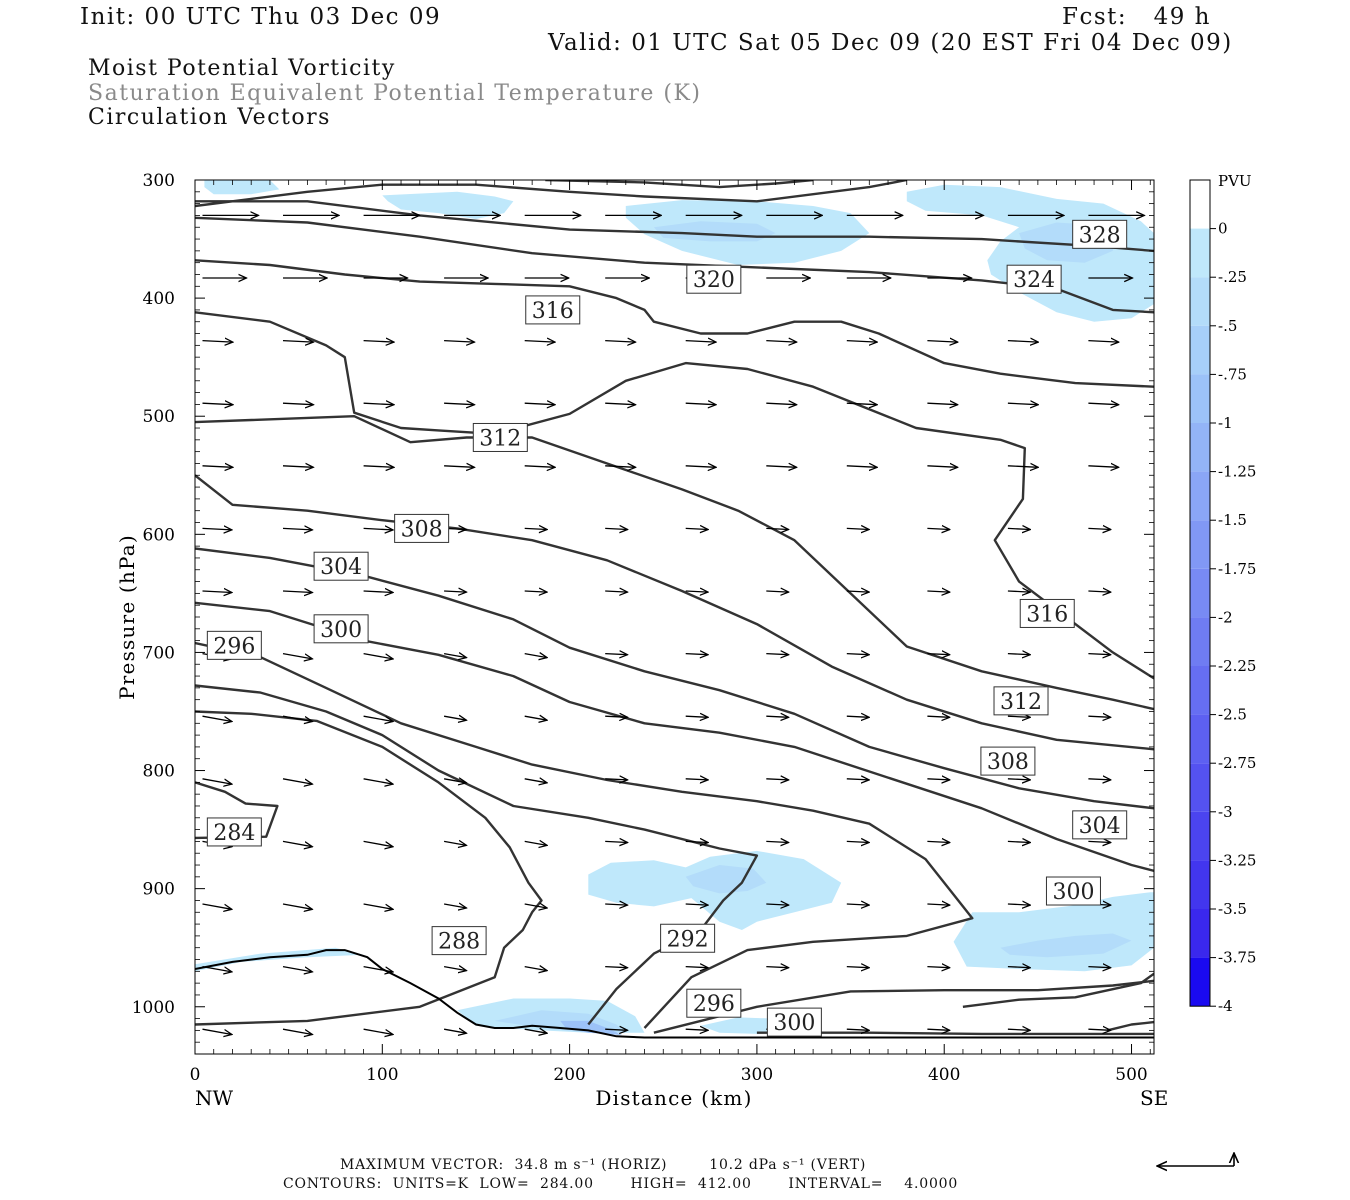 The width and height of the screenshot is (1350, 1200). I want to click on svg-text: 292, so click(688, 939).